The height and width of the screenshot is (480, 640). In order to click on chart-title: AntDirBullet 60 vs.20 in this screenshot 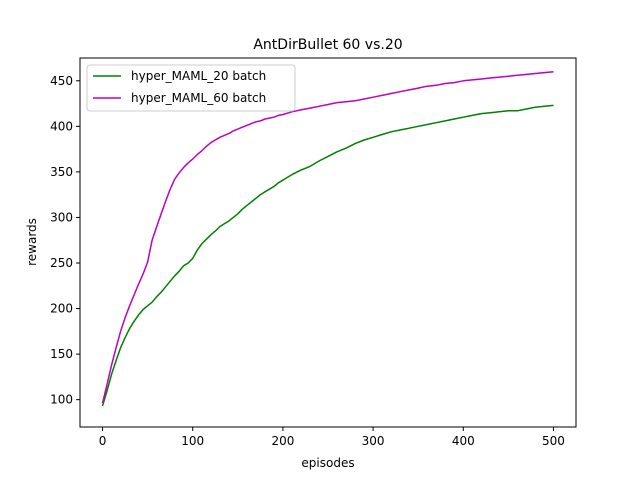, I will do `click(327, 45)`.